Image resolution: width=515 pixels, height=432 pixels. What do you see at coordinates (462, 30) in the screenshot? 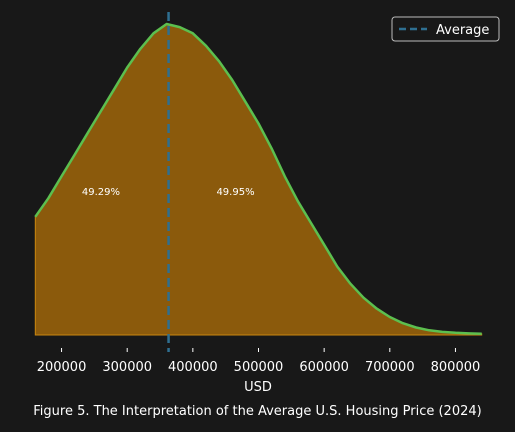
I see `legend-average-label: Average` at bounding box center [462, 30].